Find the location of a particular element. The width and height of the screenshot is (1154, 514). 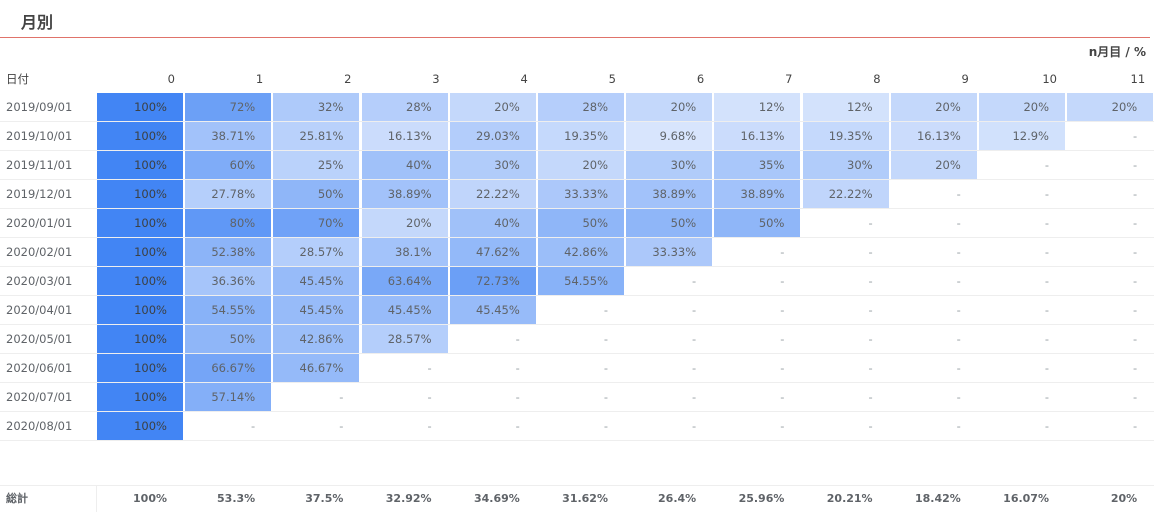

heatmap-cell: 12% is located at coordinates (845, 107).